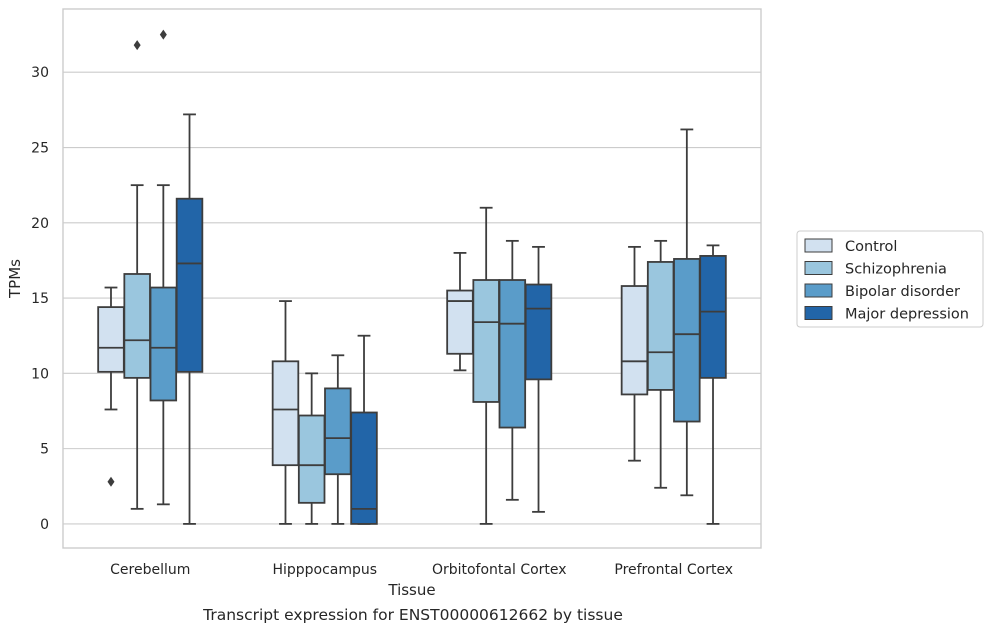  I want to click on legend-label: Control, so click(871, 247).